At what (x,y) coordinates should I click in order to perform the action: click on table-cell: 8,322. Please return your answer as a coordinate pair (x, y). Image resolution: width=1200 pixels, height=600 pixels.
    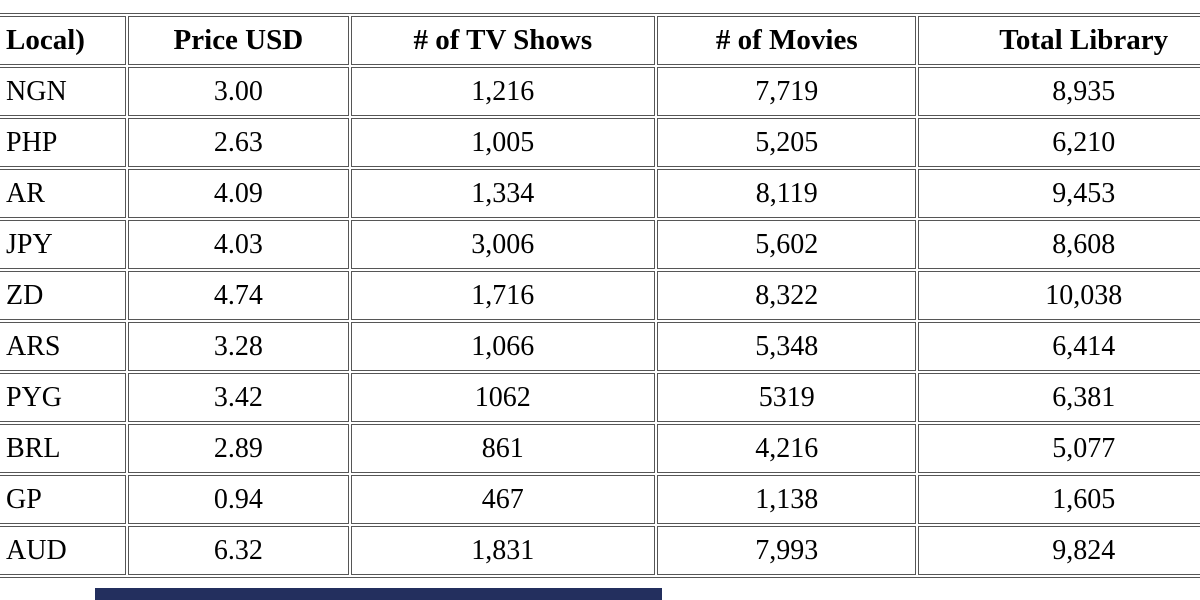
    Looking at the image, I should click on (787, 295).